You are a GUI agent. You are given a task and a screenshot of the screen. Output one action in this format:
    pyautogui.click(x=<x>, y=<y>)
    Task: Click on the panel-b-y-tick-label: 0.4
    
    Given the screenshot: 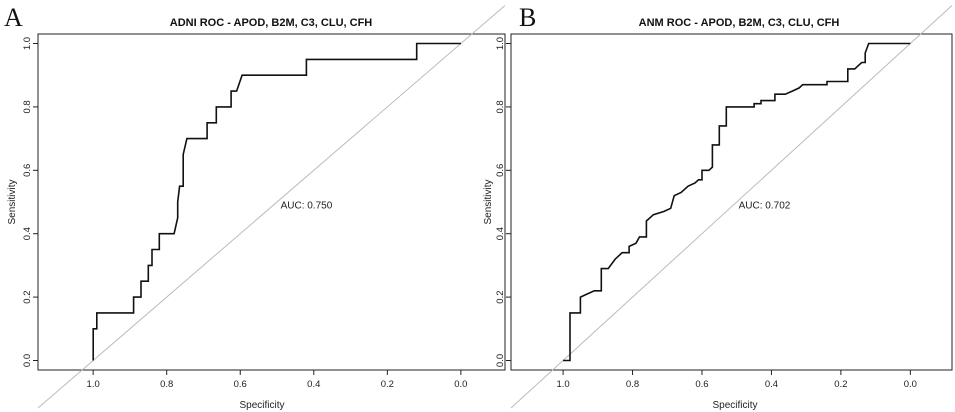 What is the action you would take?
    pyautogui.click(x=500, y=233)
    